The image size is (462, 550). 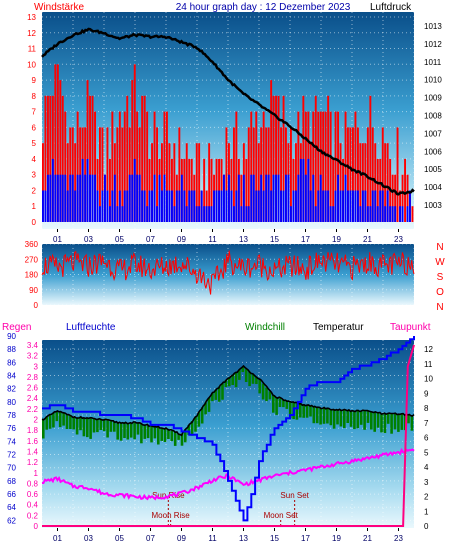 What do you see at coordinates (11, 349) in the screenshot?
I see `humidity-tick-label: 88` at bounding box center [11, 349].